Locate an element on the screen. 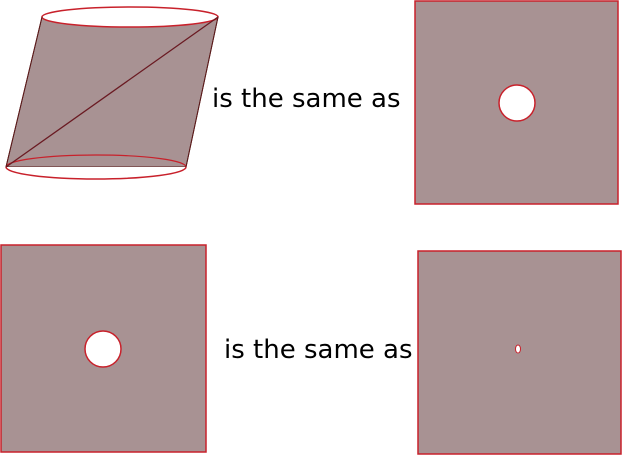  square-with-hole-shape is located at coordinates (516, 102).